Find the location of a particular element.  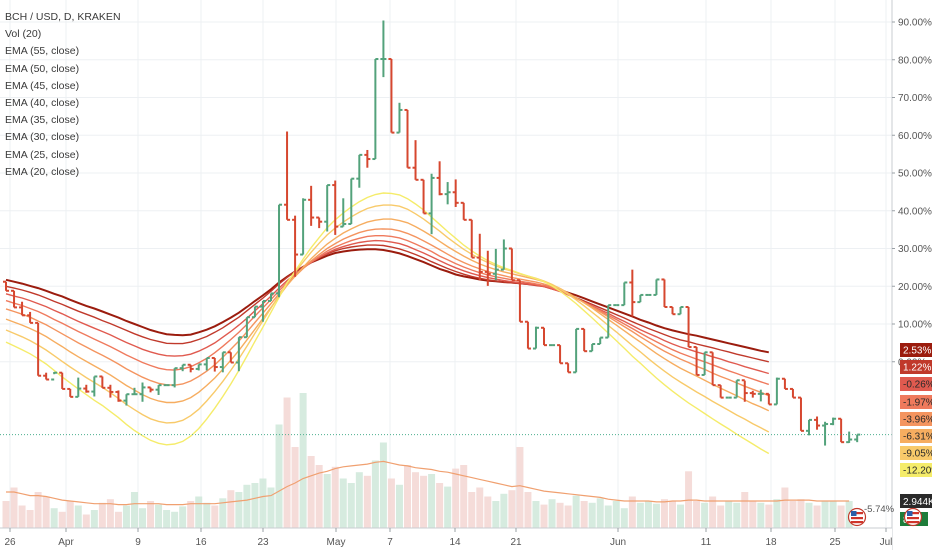

legend-indicator: EMA (25, close) is located at coordinates (42, 154).